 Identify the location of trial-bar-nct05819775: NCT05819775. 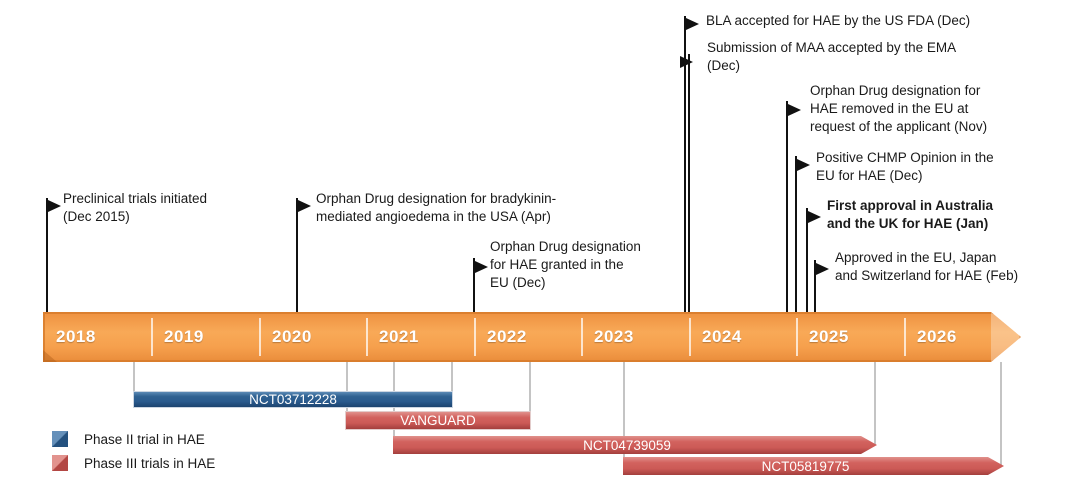
(813, 466).